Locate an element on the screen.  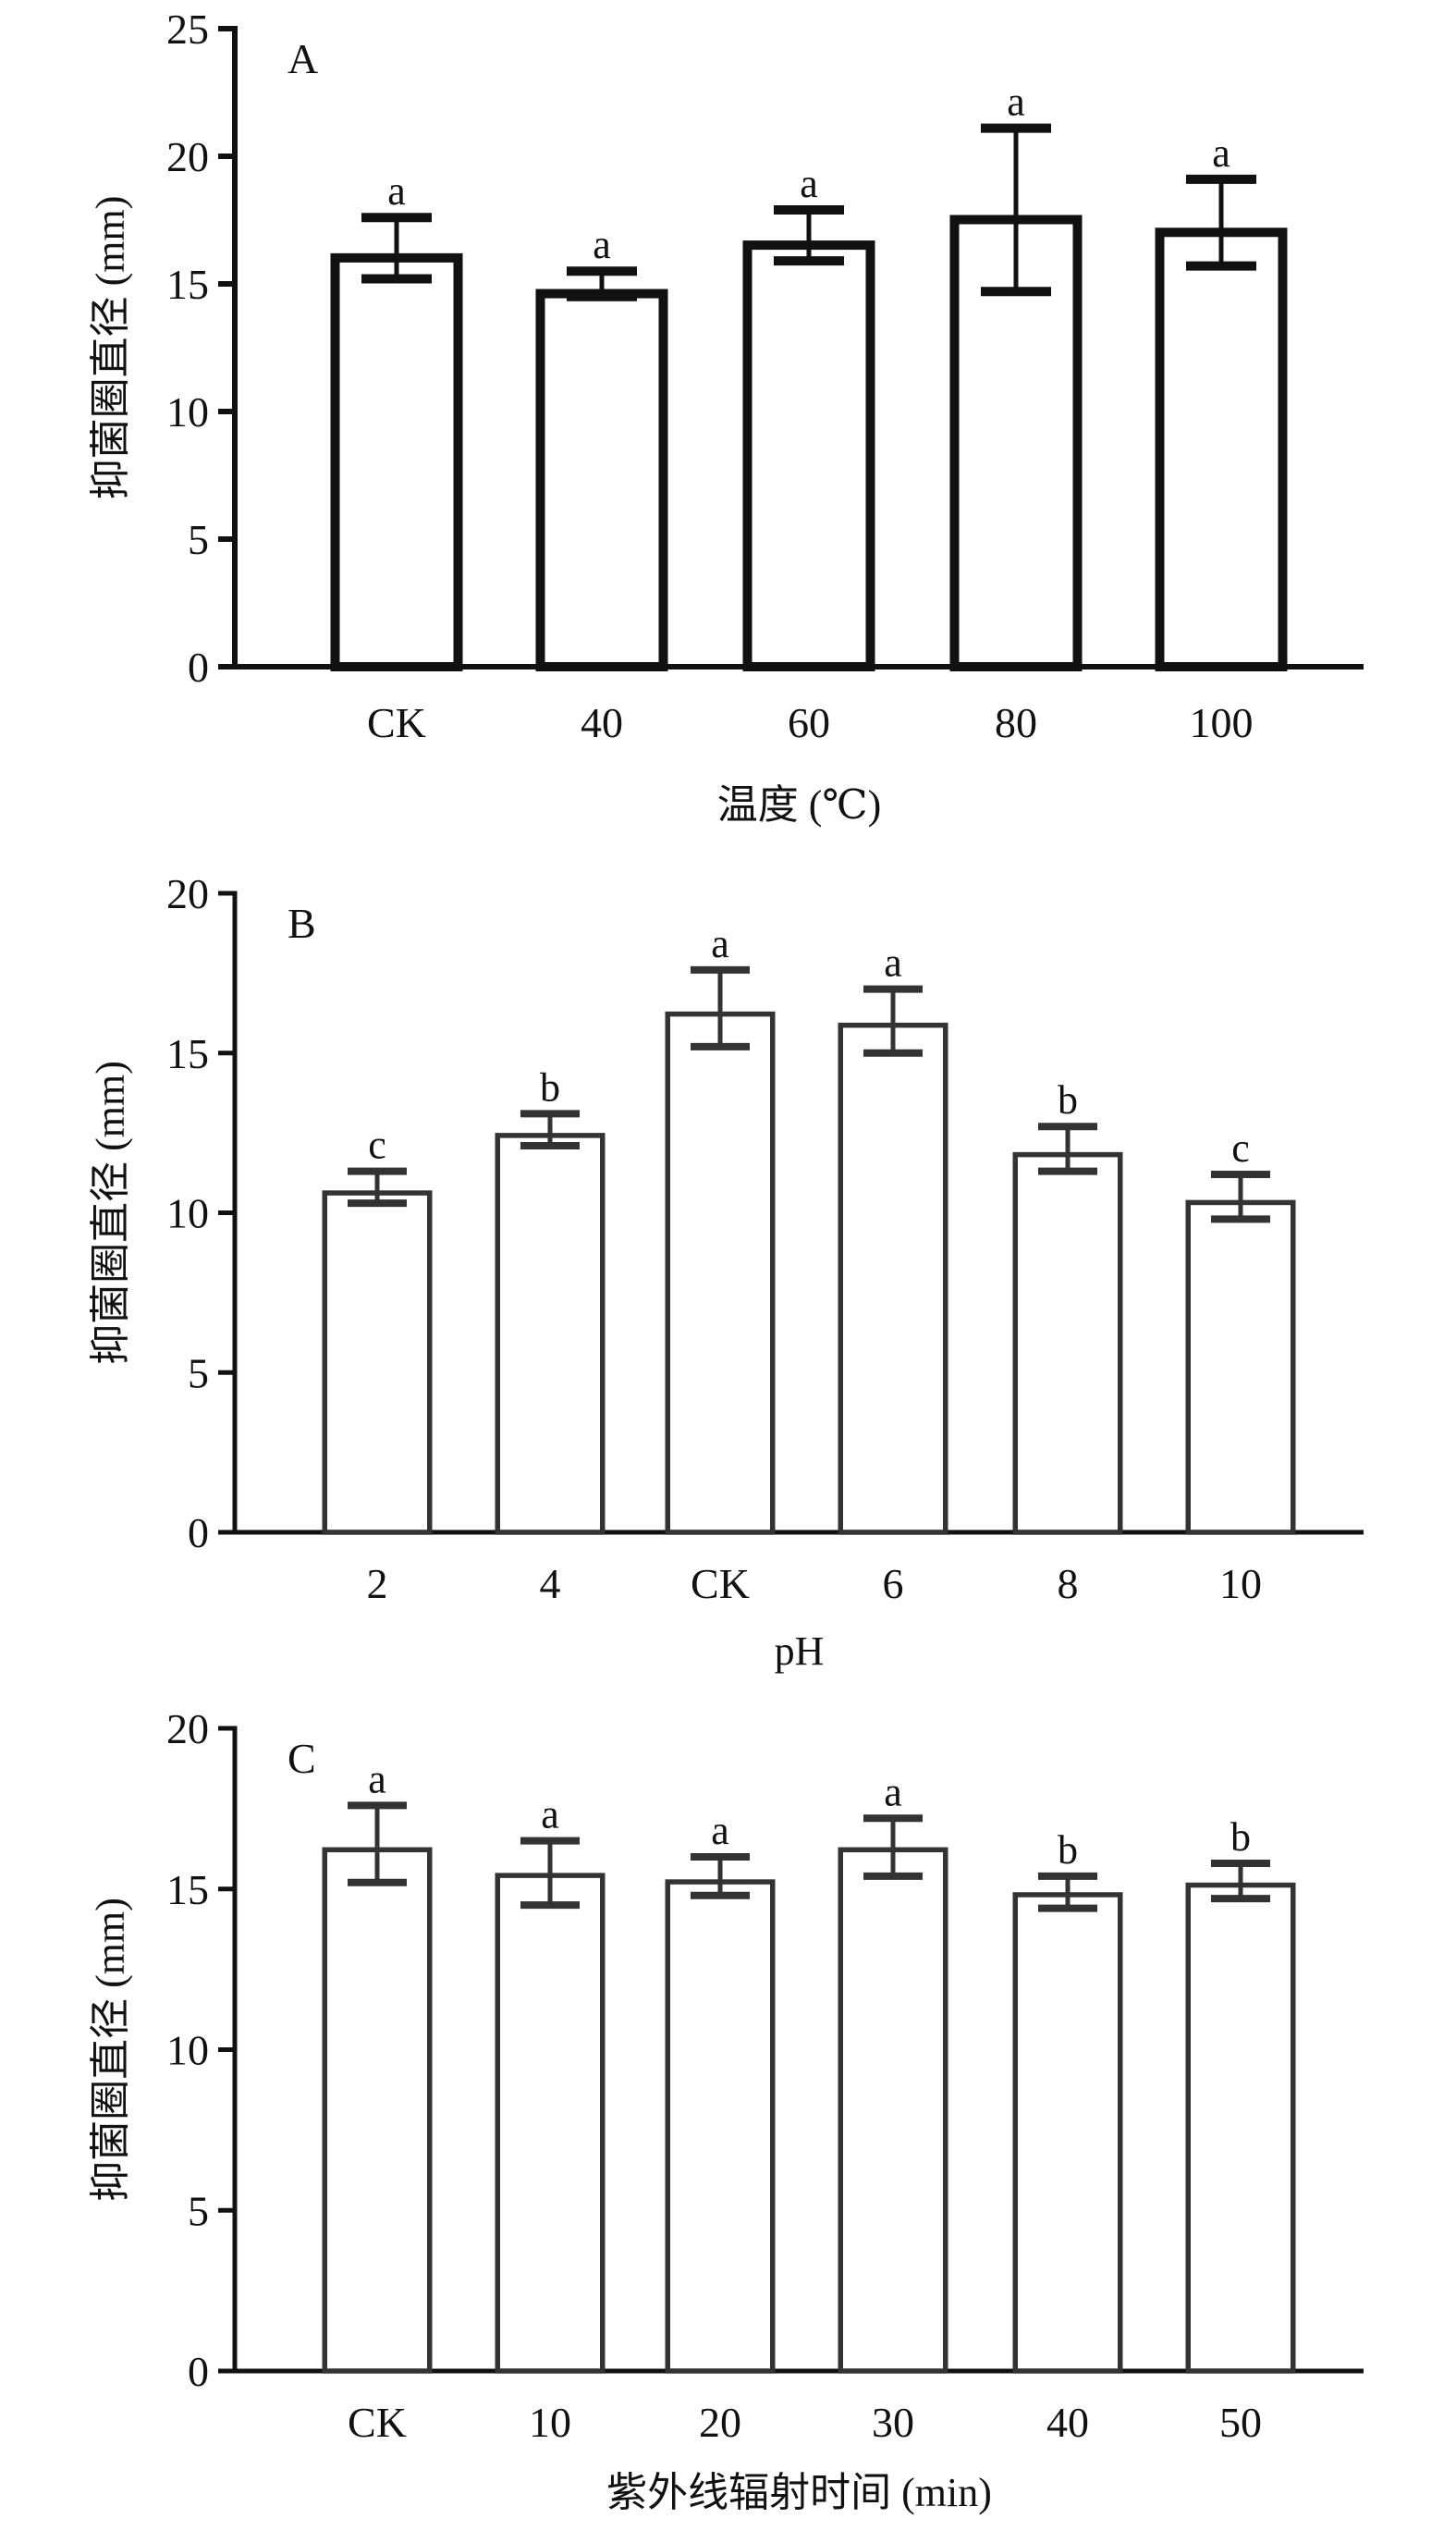
x-tick-label: 8 is located at coordinates (1068, 1583).